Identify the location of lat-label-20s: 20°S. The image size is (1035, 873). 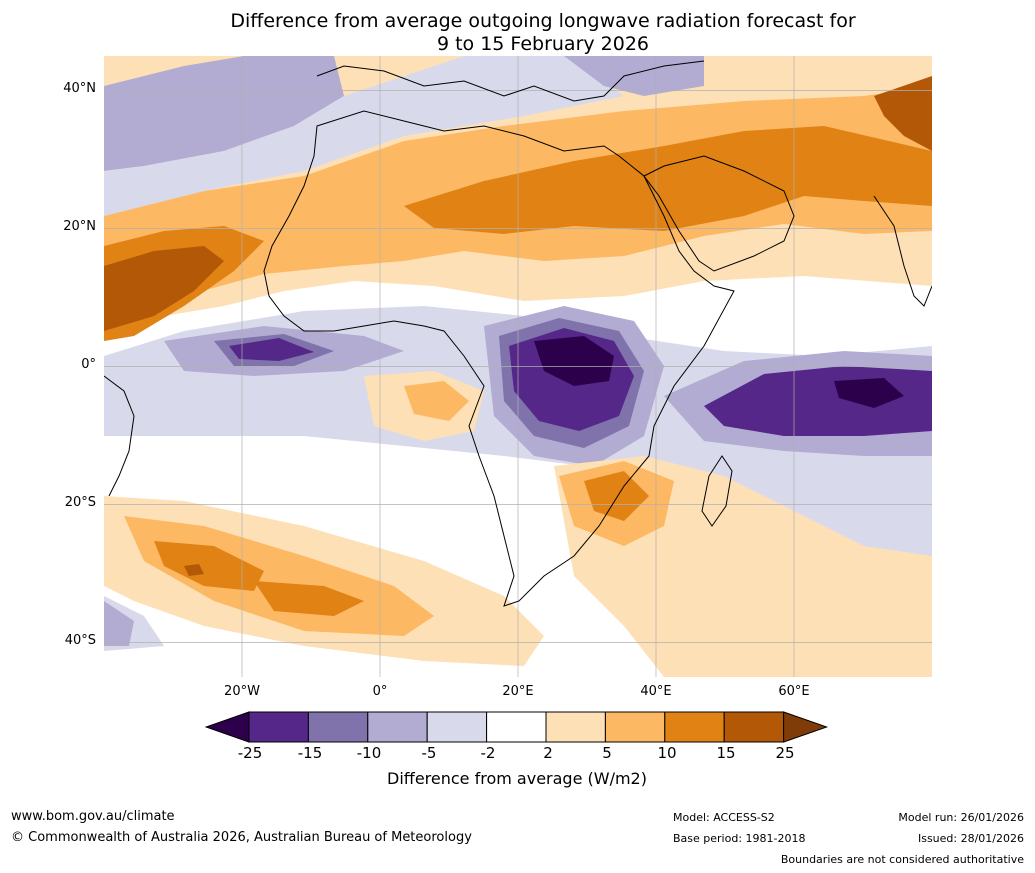
(80, 502).